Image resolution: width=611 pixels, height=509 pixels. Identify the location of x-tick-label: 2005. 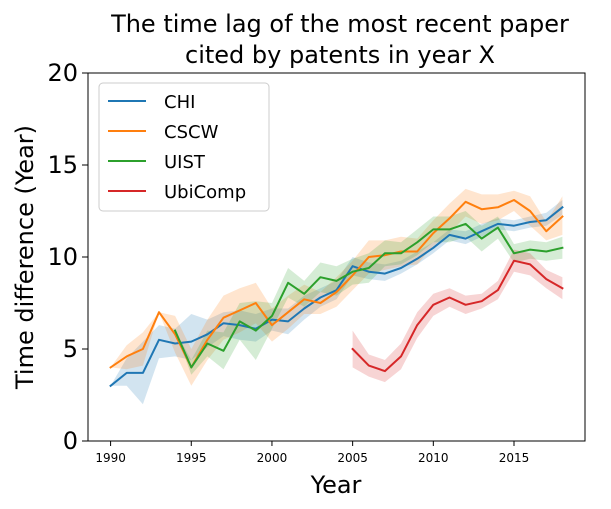
(352, 458).